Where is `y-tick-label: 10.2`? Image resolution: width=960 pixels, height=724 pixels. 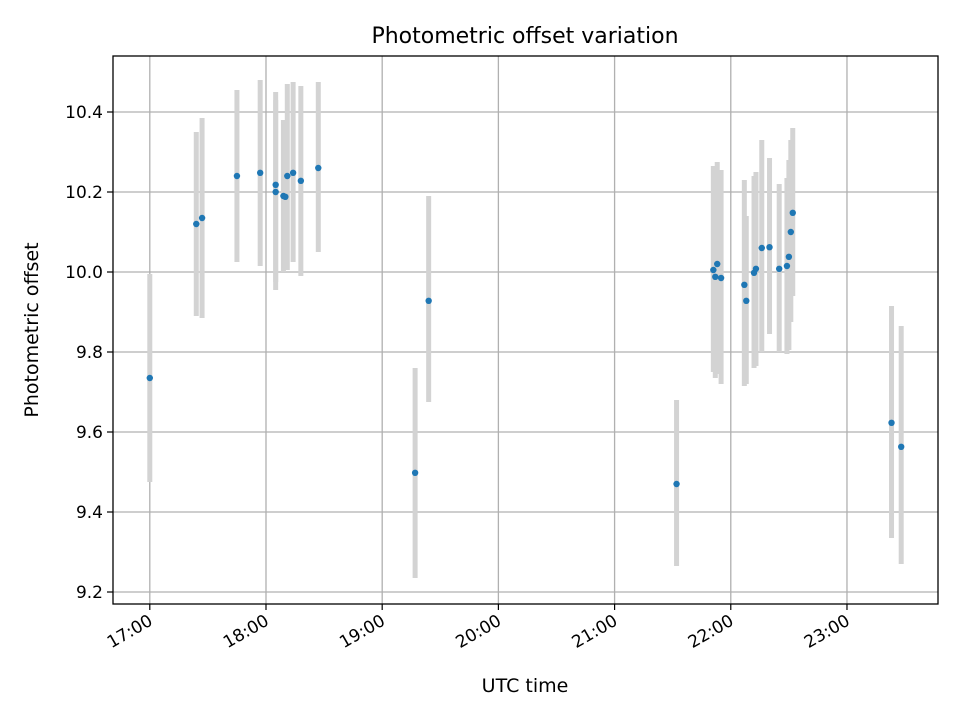
y-tick-label: 10.2 is located at coordinates (84, 193).